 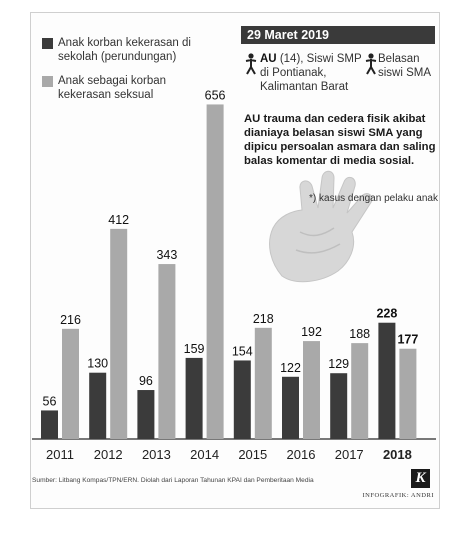 What do you see at coordinates (311, 390) in the screenshot?
I see `bar-sexual-violence-2016` at bounding box center [311, 390].